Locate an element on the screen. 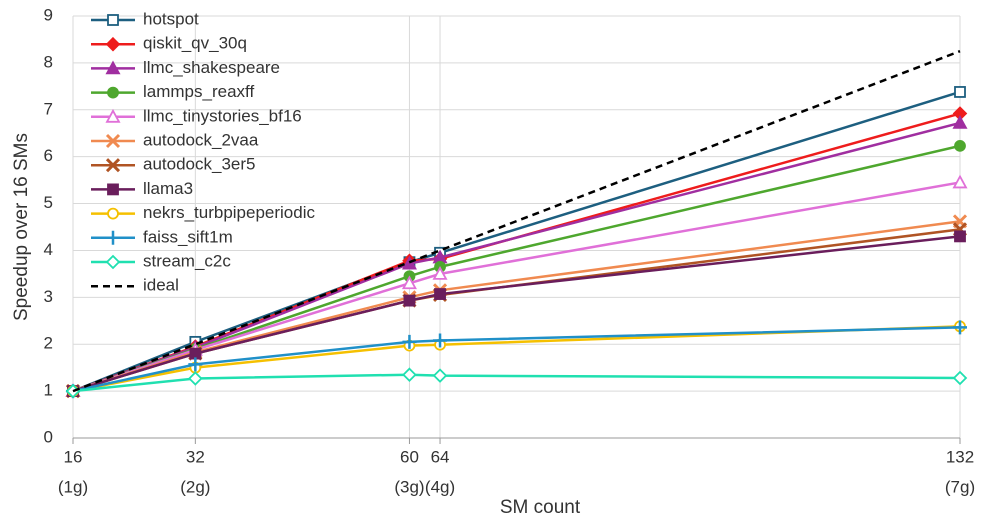 This screenshot has width=996, height=528. legend-label: lammps_reaxff is located at coordinates (198, 91).